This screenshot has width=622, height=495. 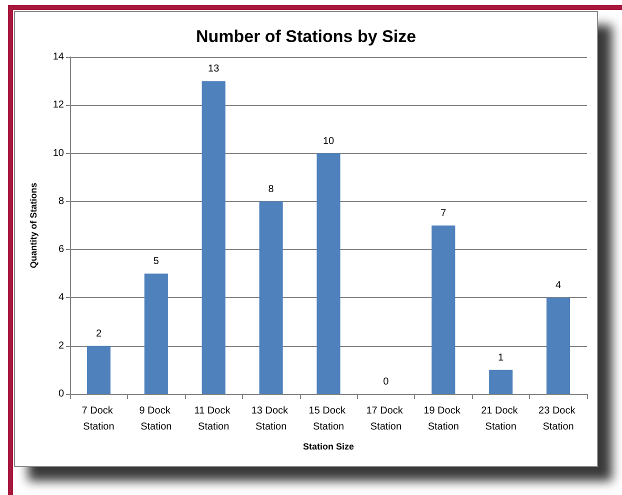 I want to click on chart-title: Number of Stations by Size, so click(x=306, y=36).